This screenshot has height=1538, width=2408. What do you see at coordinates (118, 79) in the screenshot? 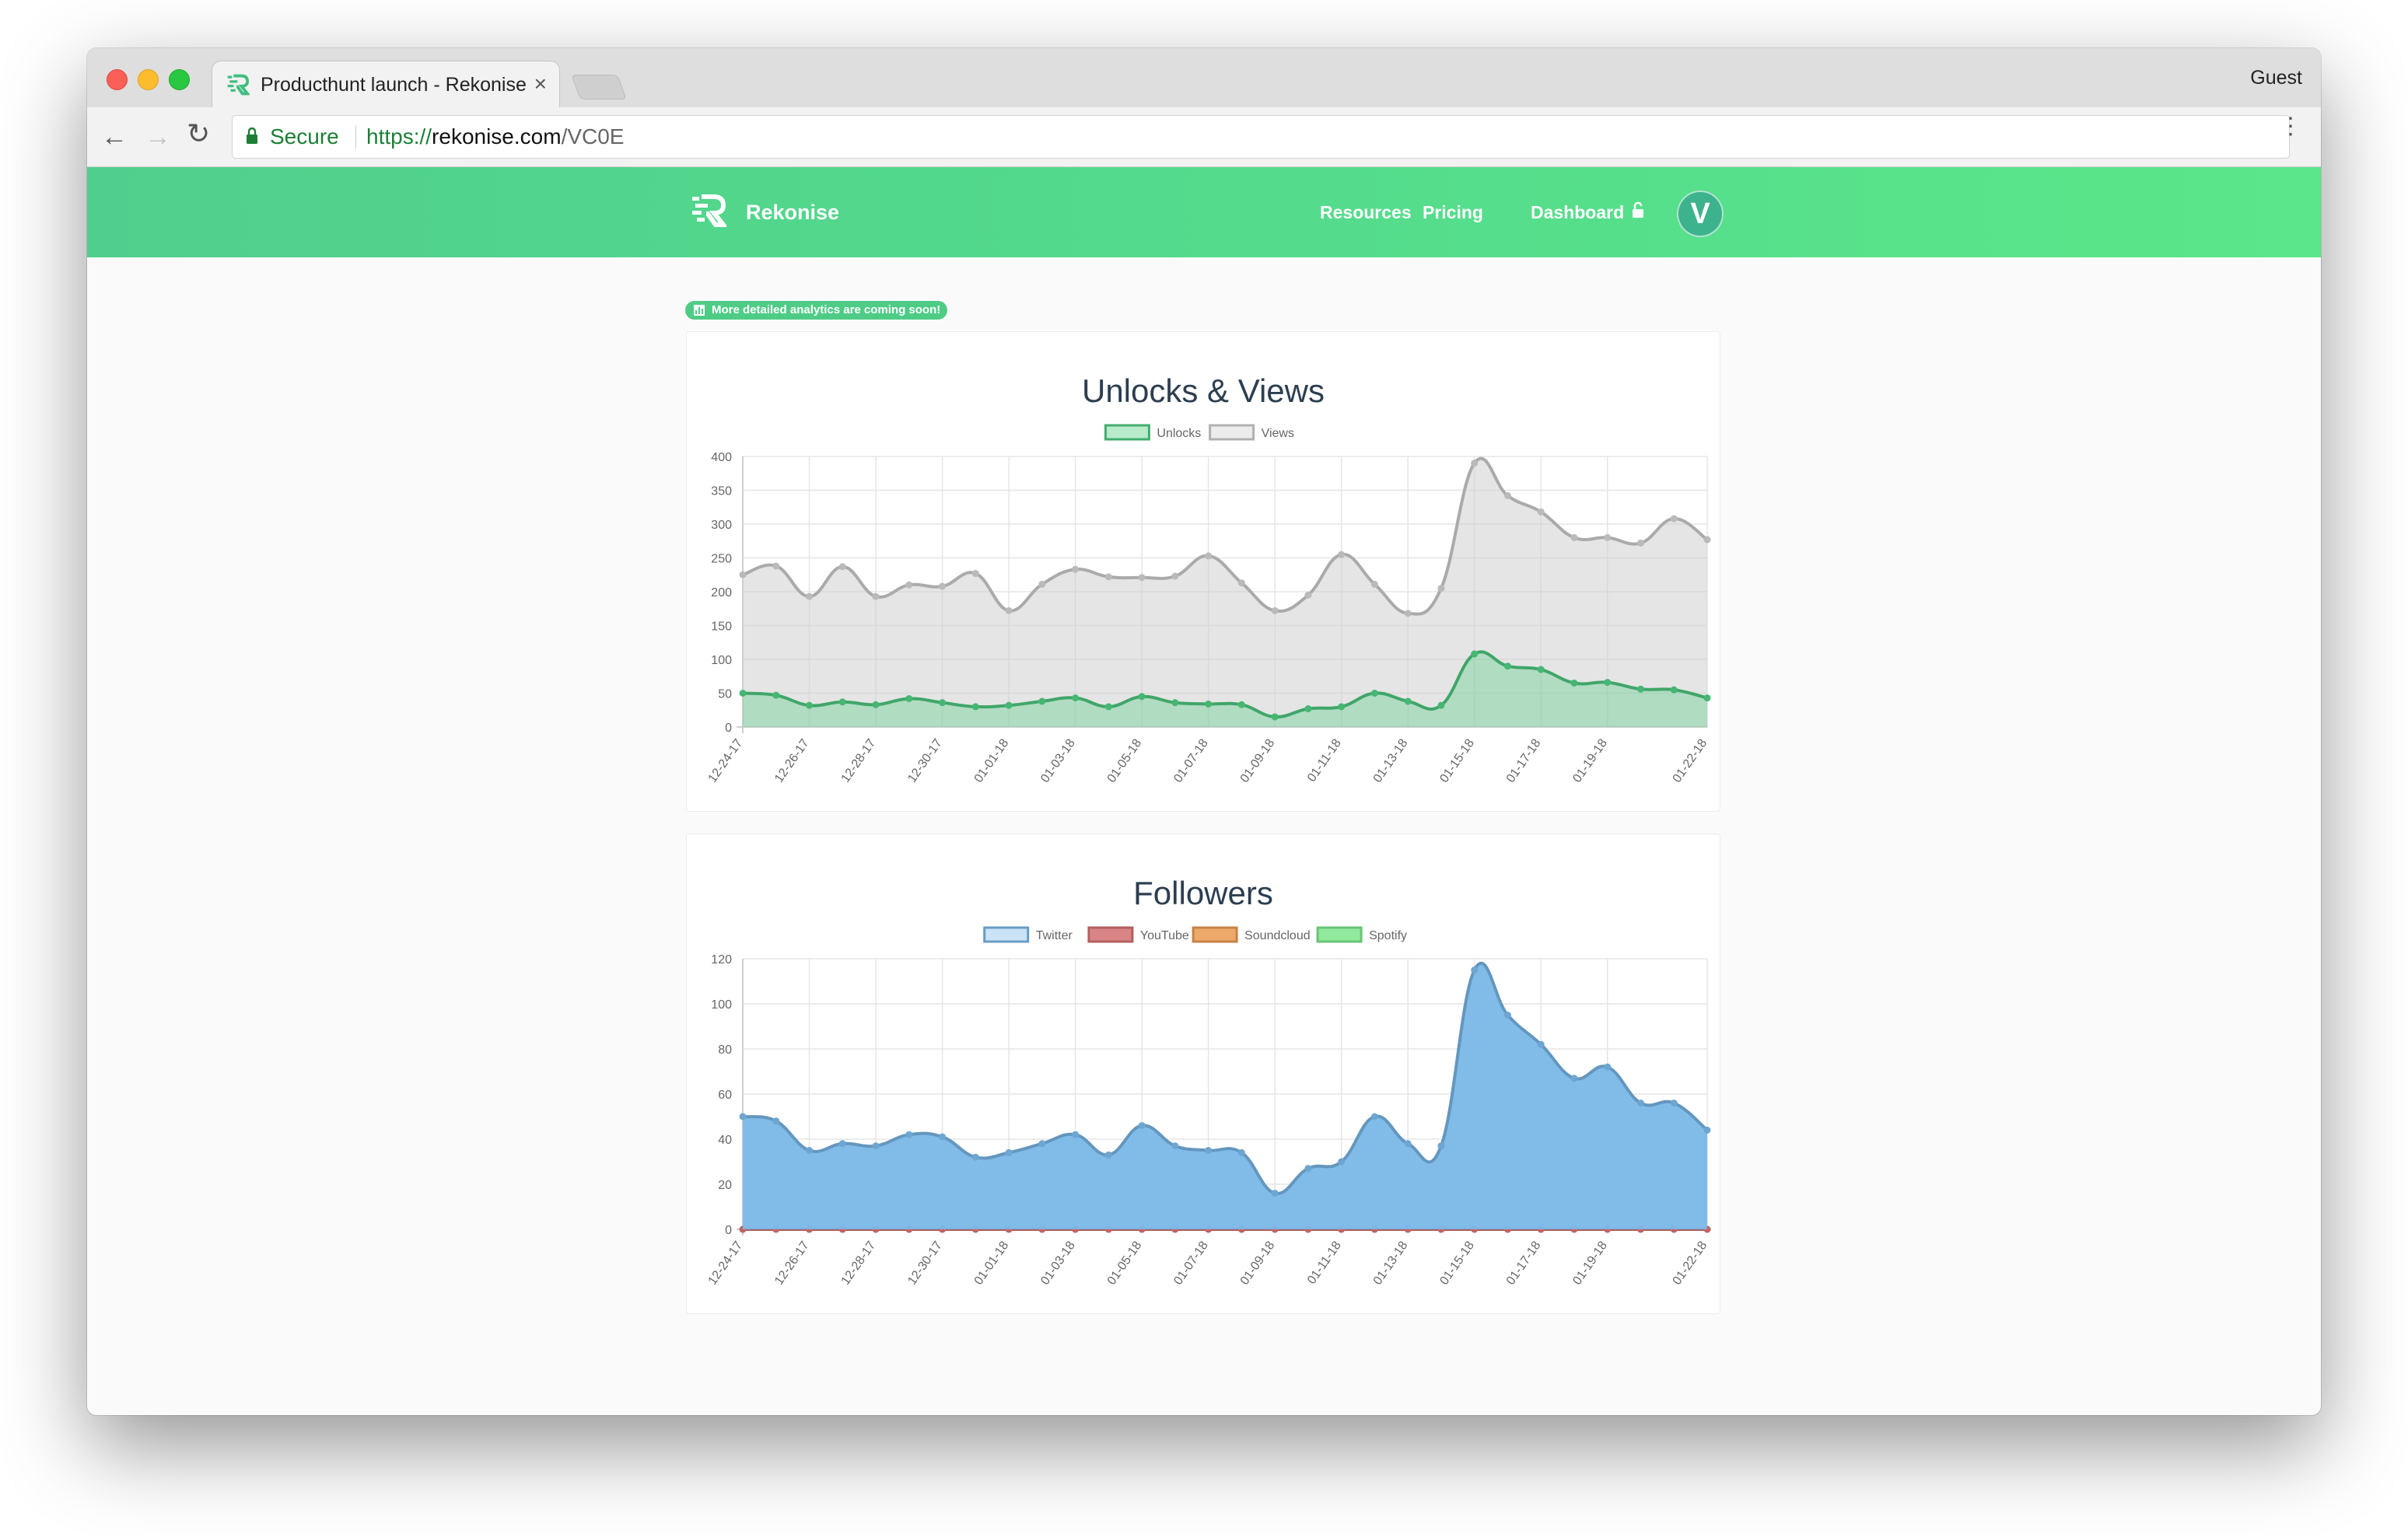
I see `close-window-button` at bounding box center [118, 79].